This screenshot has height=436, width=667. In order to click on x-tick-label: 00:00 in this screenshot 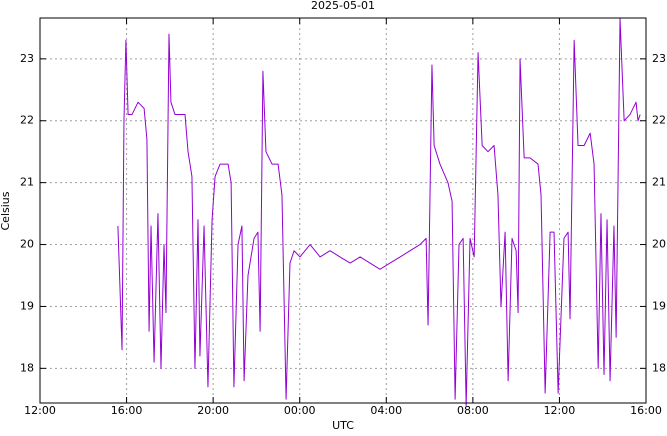, I will do `click(300, 410)`.